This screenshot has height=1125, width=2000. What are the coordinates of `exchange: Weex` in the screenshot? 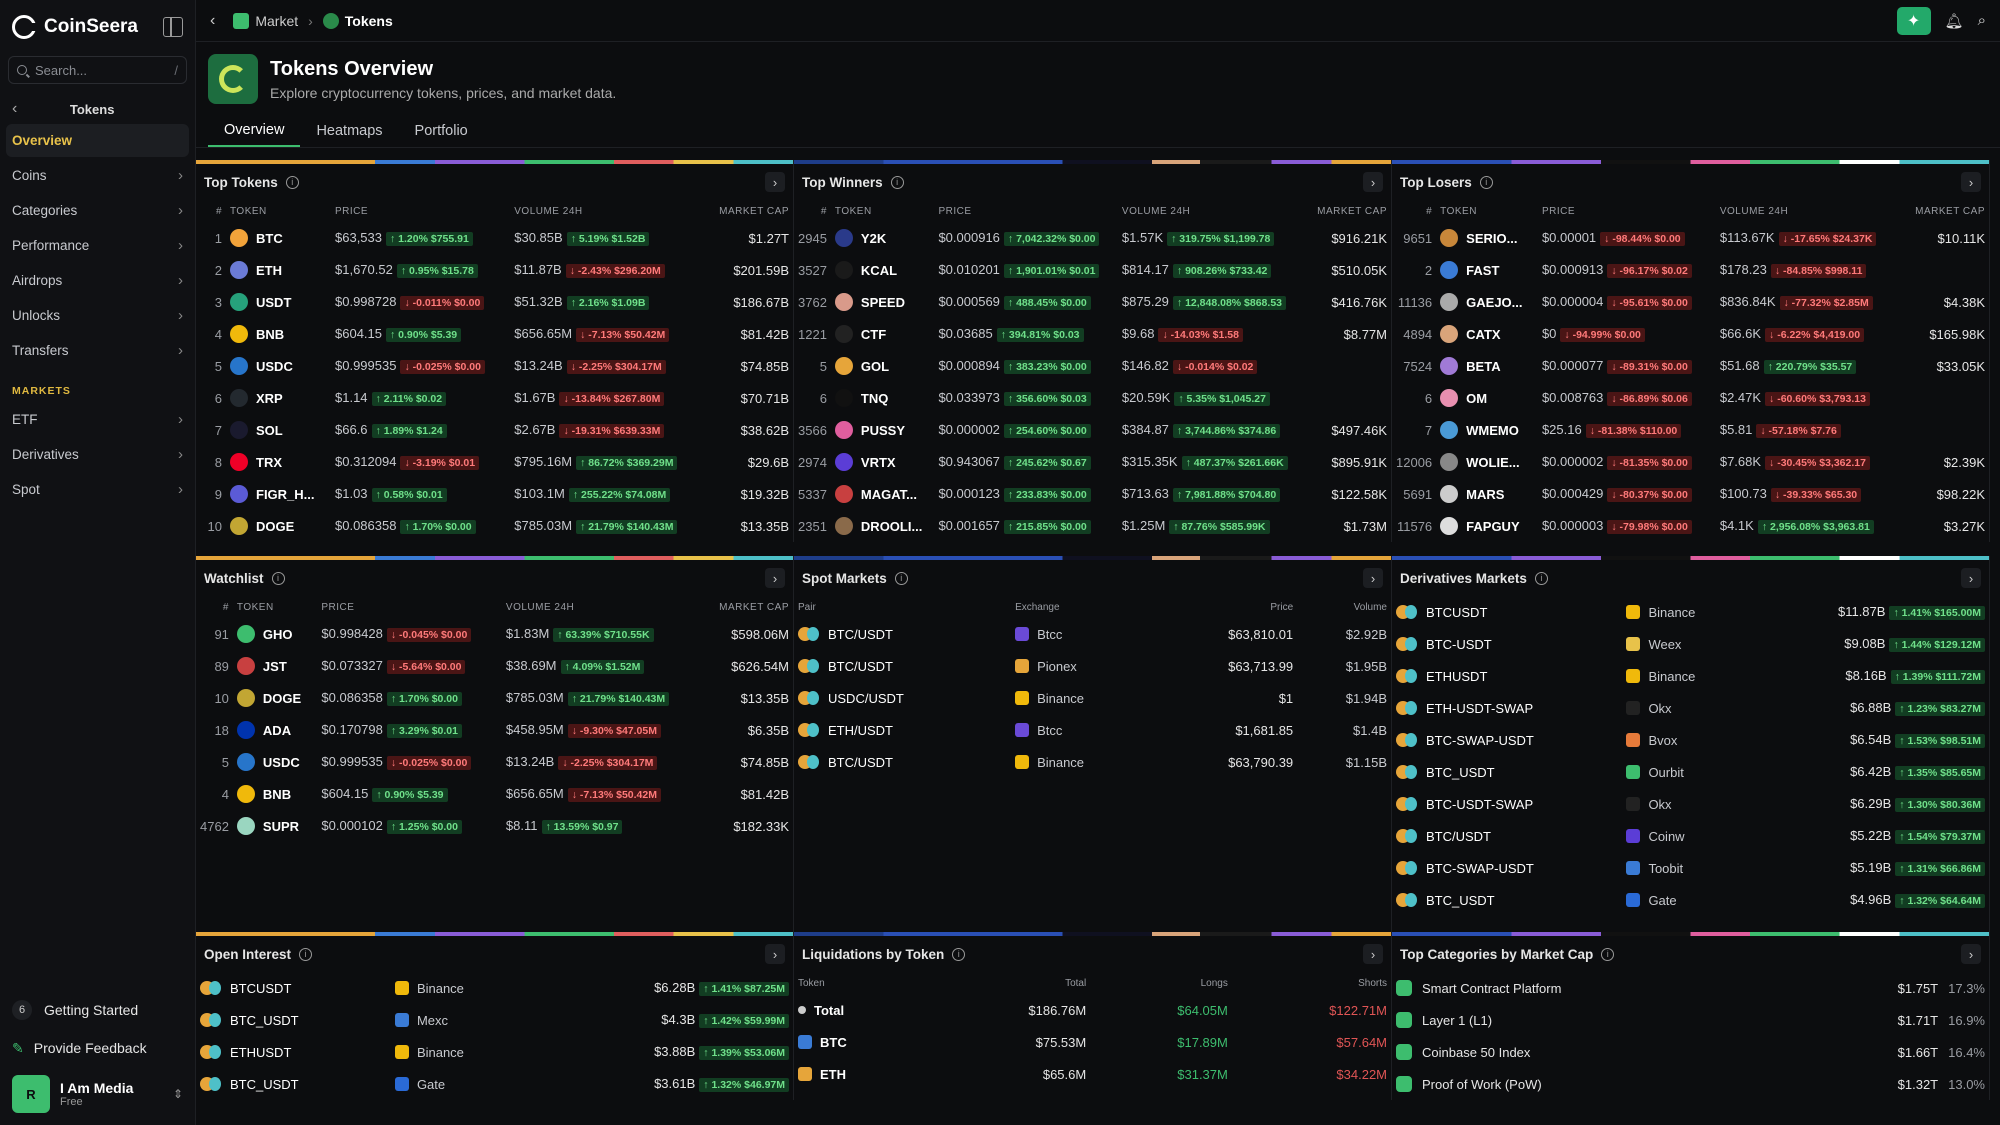 It's located at (1683, 644).